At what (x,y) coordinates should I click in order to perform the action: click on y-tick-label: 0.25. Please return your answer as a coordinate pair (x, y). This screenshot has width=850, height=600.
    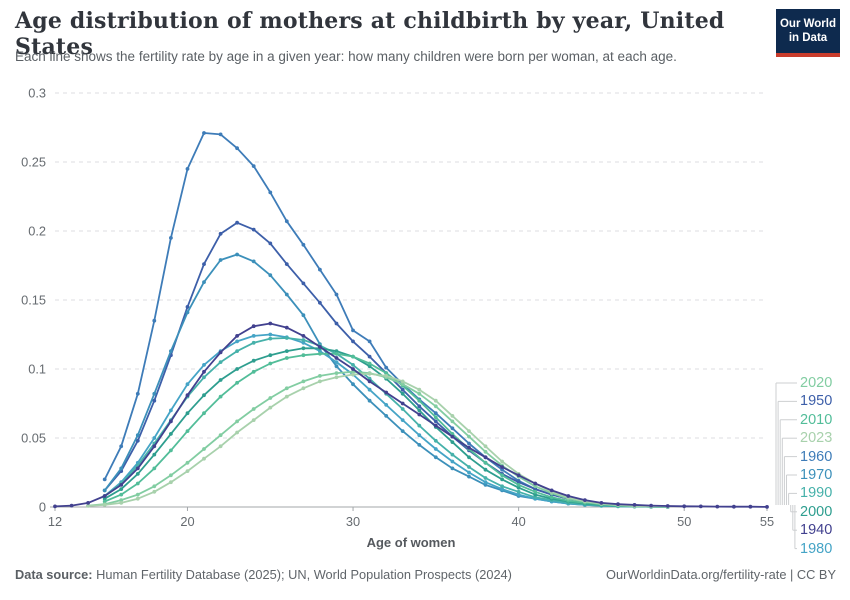
    Looking at the image, I should click on (33, 162).